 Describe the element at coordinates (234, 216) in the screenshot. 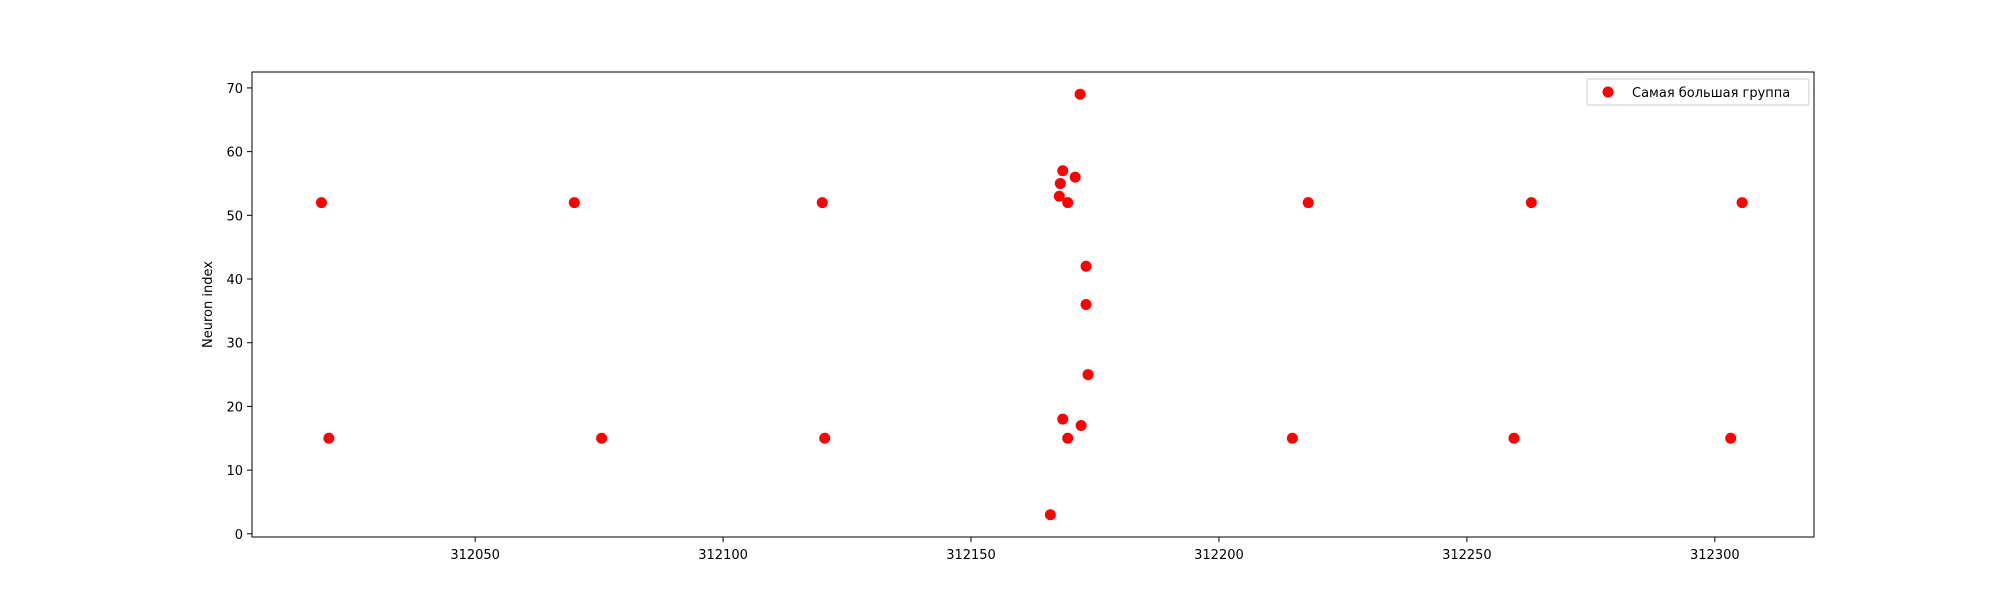

I see `y-tick-label: 50` at that location.